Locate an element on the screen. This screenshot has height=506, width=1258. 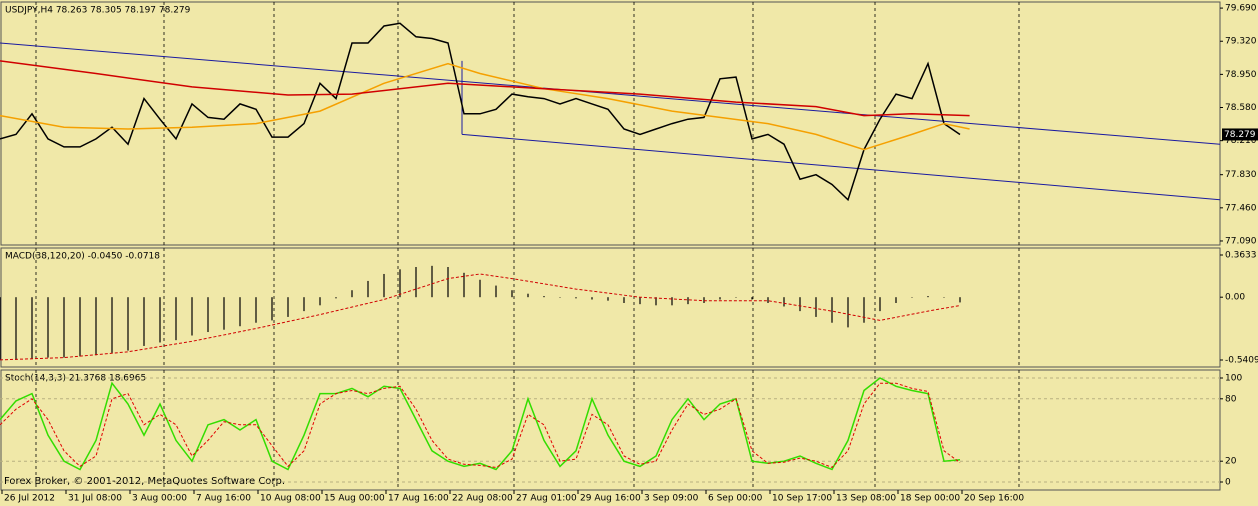
last-price-label: 78.279 is located at coordinates (1240, 135).